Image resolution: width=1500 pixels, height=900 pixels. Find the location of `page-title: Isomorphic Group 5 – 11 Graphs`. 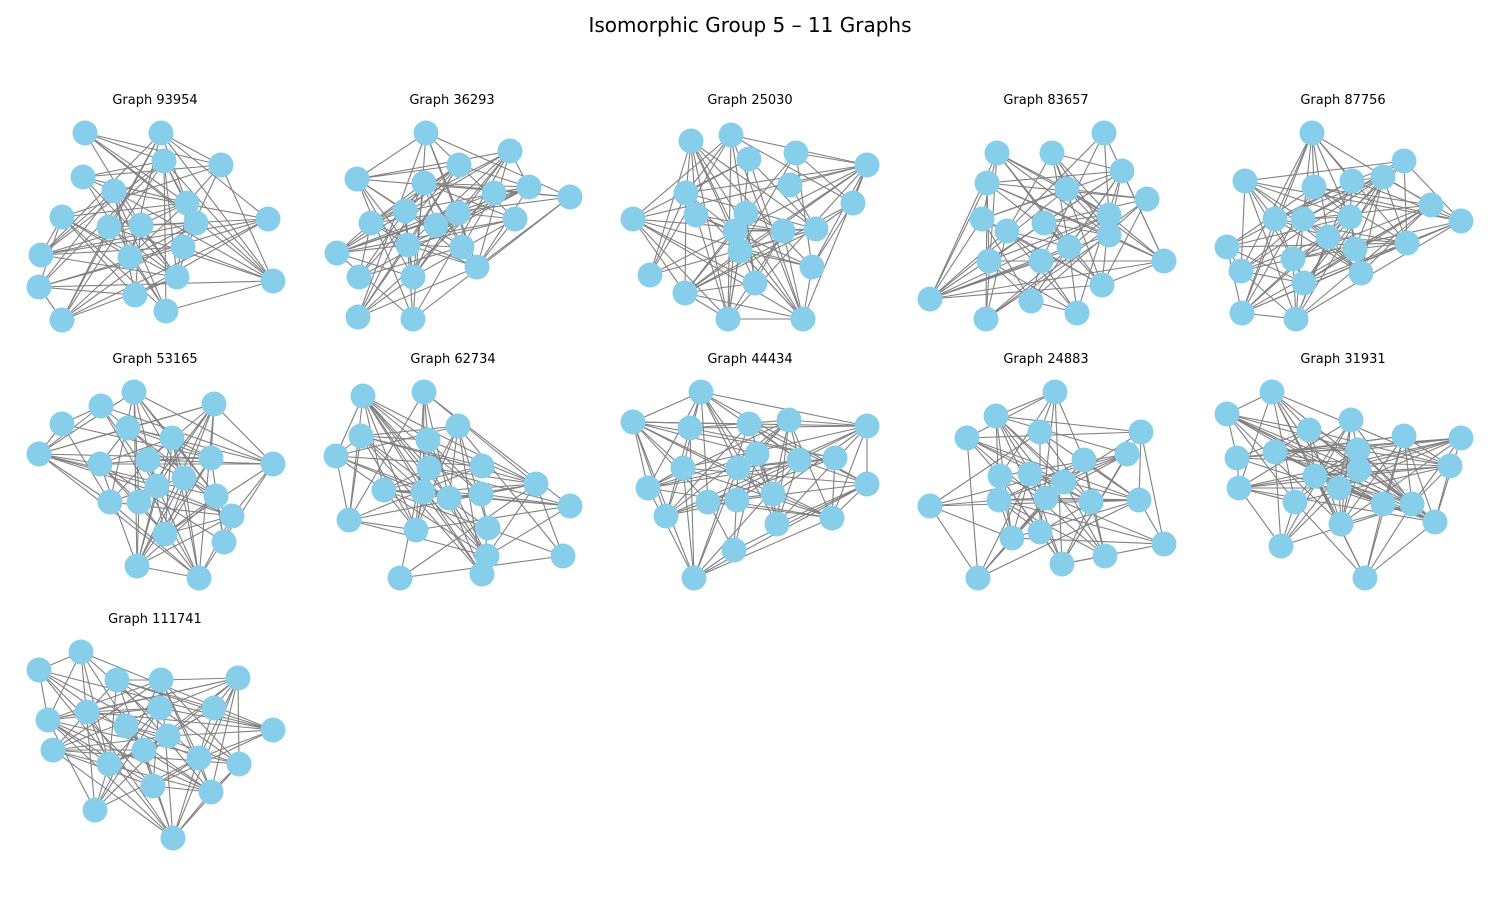

page-title: Isomorphic Group 5 – 11 Graphs is located at coordinates (750, 25).